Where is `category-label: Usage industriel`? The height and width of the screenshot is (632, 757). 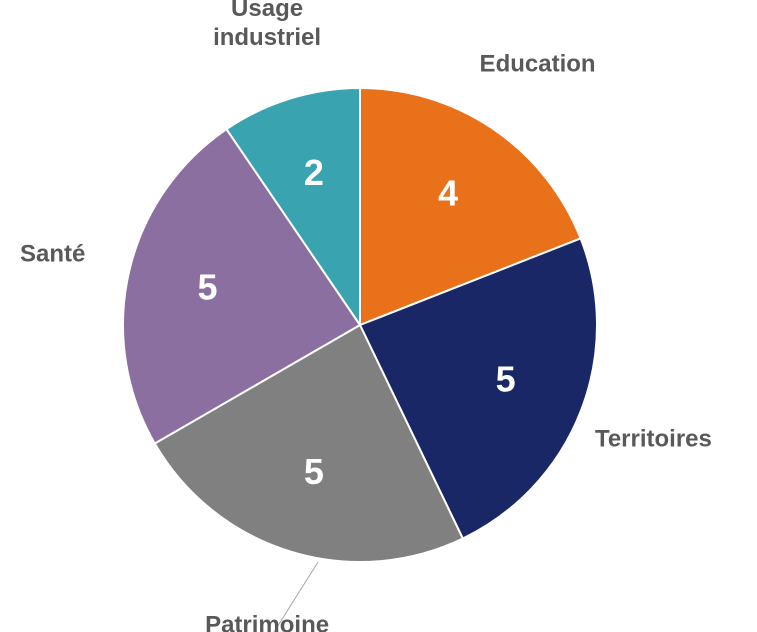
category-label: Usage industriel is located at coordinates (267, 25).